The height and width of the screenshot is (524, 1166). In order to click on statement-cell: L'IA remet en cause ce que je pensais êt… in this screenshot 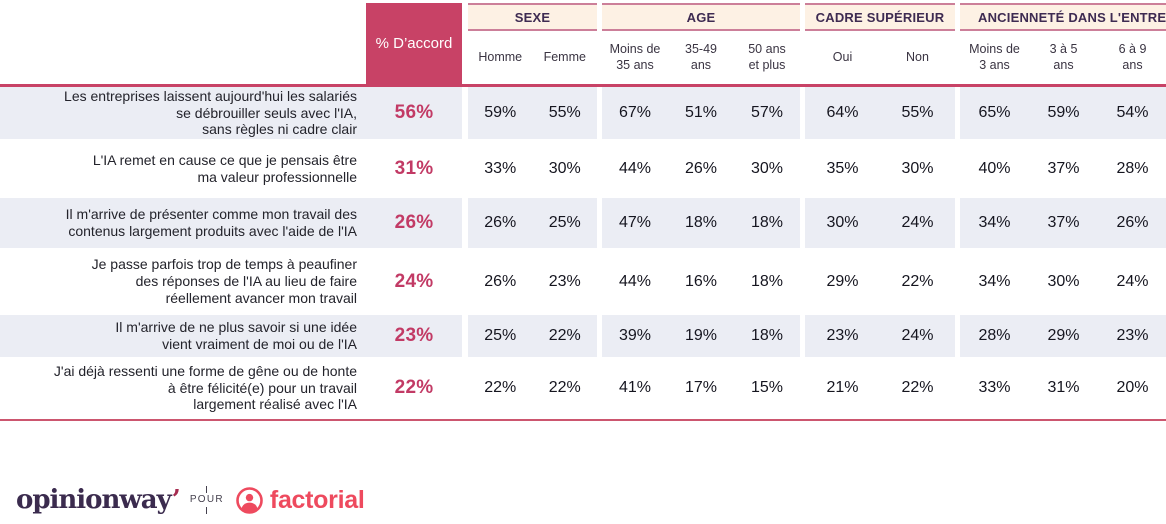, I will do `click(224, 168)`.